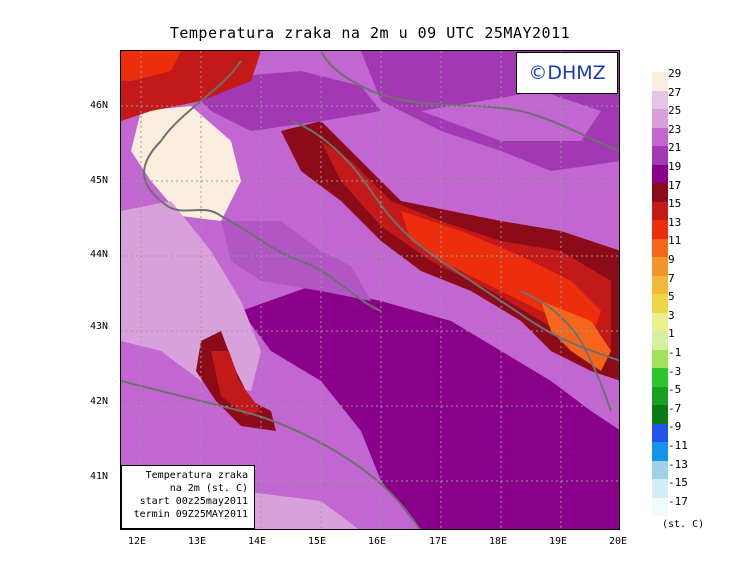 The width and height of the screenshot is (740, 582). What do you see at coordinates (137, 541) in the screenshot?
I see `lon-tick-12e: 12E` at bounding box center [137, 541].